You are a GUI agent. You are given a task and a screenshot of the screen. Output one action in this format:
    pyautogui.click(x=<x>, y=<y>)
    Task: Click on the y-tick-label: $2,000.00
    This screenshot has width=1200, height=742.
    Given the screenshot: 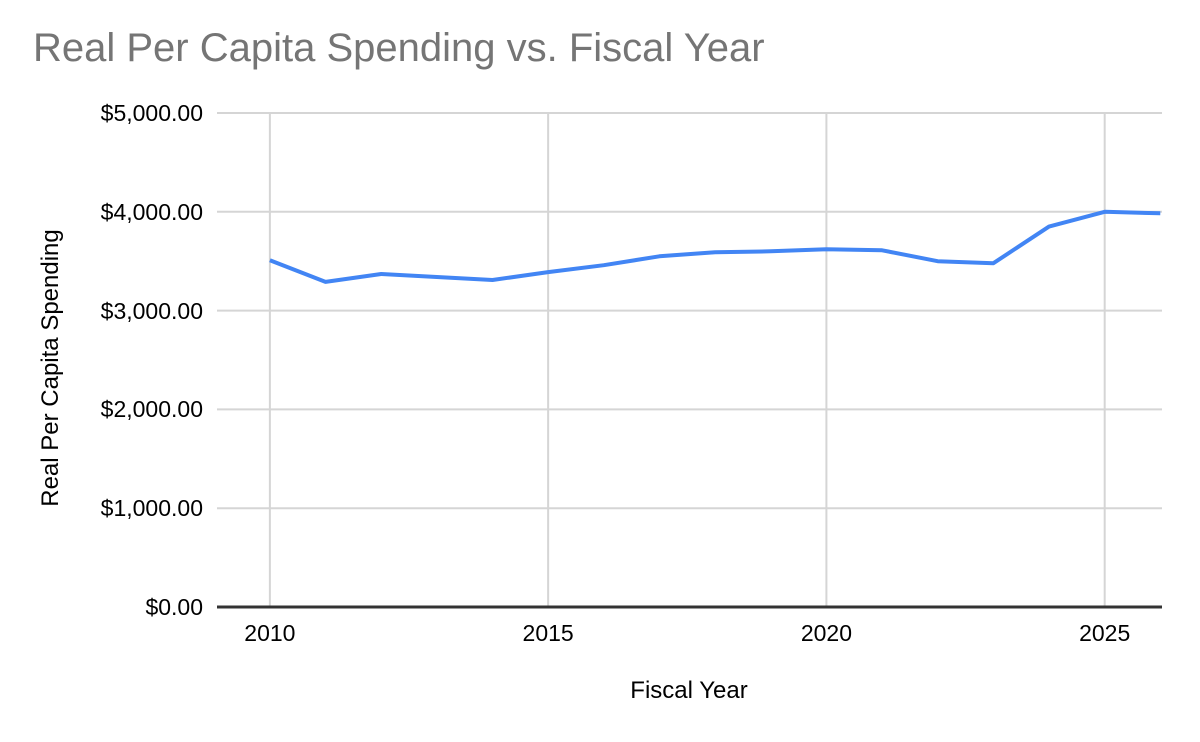 What is the action you would take?
    pyautogui.click(x=151, y=409)
    